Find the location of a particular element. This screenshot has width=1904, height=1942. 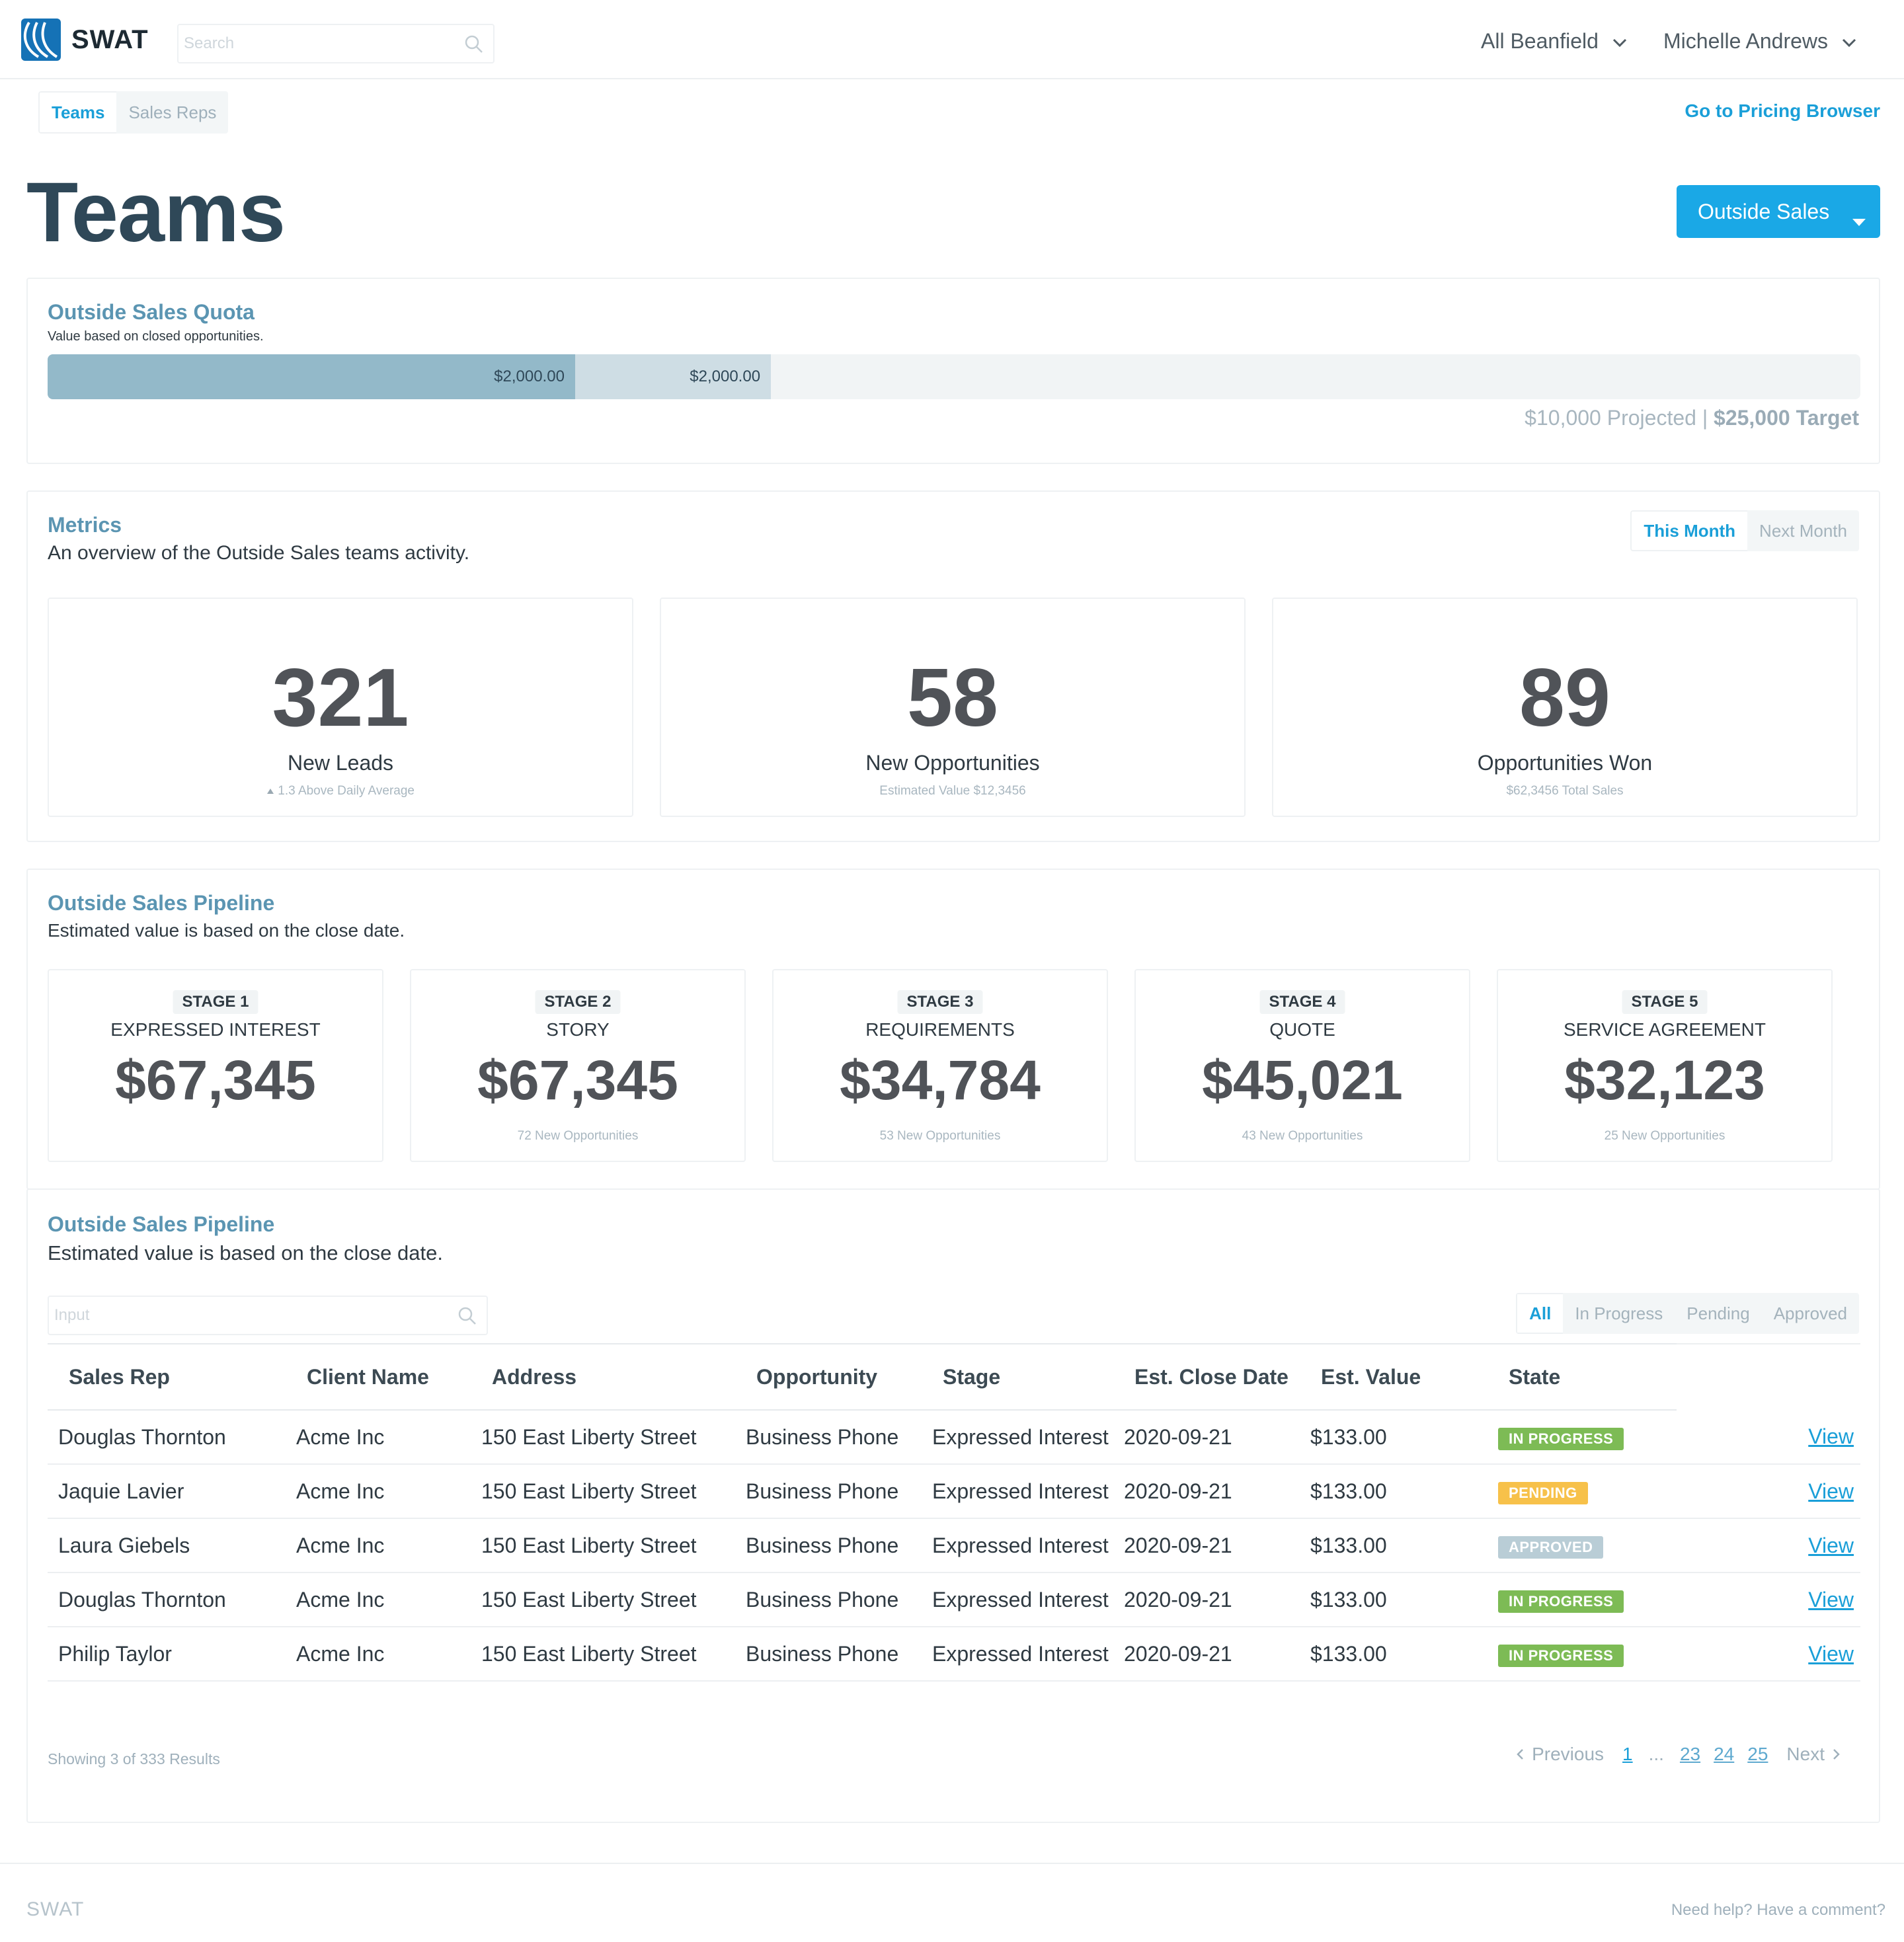

stage-card-1: STAGE 1 EXPRESSED INTEREST $67,345 is located at coordinates (215, 1065).